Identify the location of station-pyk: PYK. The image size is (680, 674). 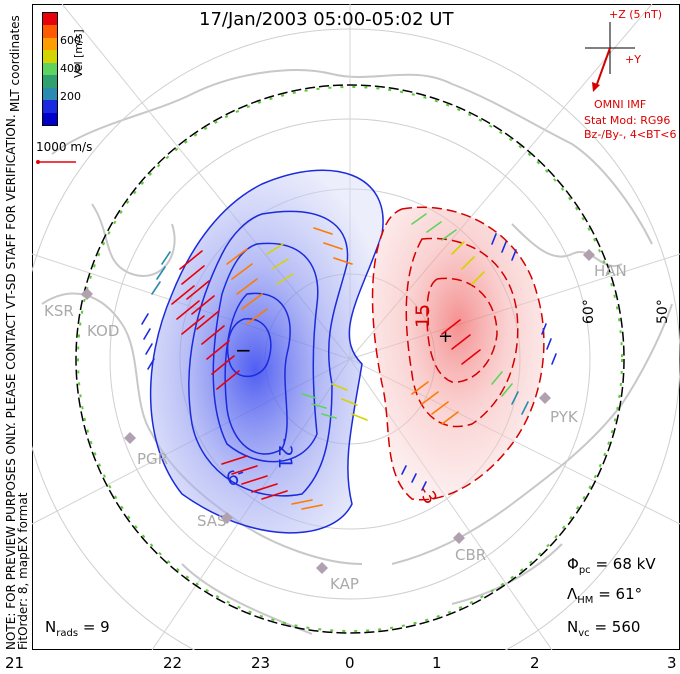
(564, 417).